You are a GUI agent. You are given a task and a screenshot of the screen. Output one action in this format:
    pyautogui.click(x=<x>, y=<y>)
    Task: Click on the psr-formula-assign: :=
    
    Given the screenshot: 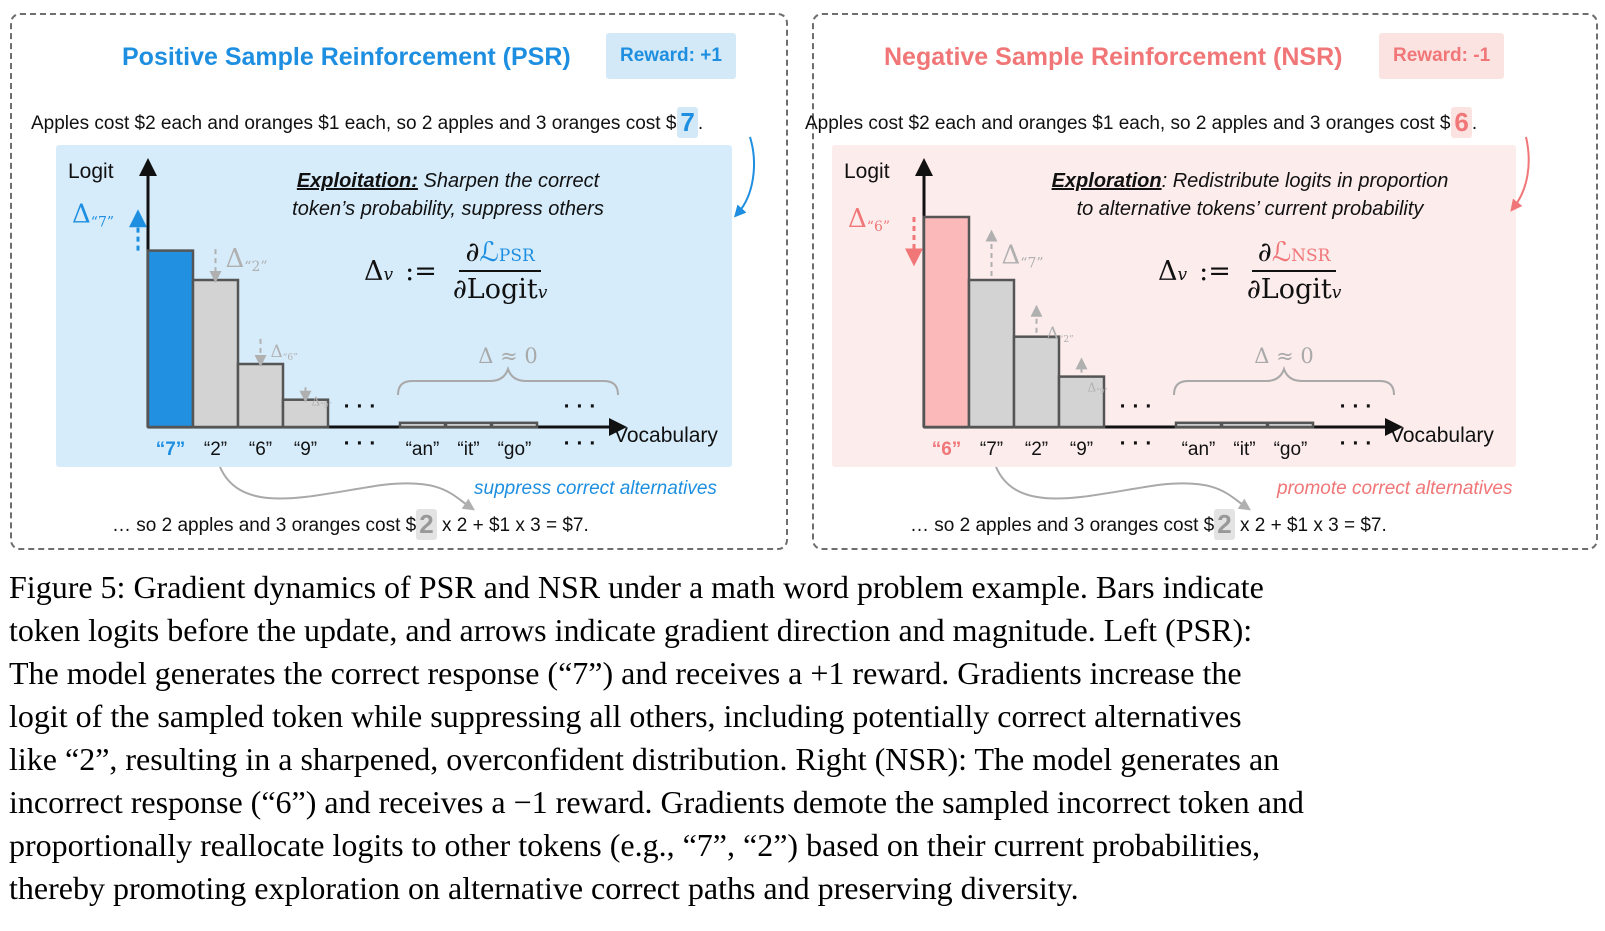 What is the action you would take?
    pyautogui.click(x=421, y=271)
    